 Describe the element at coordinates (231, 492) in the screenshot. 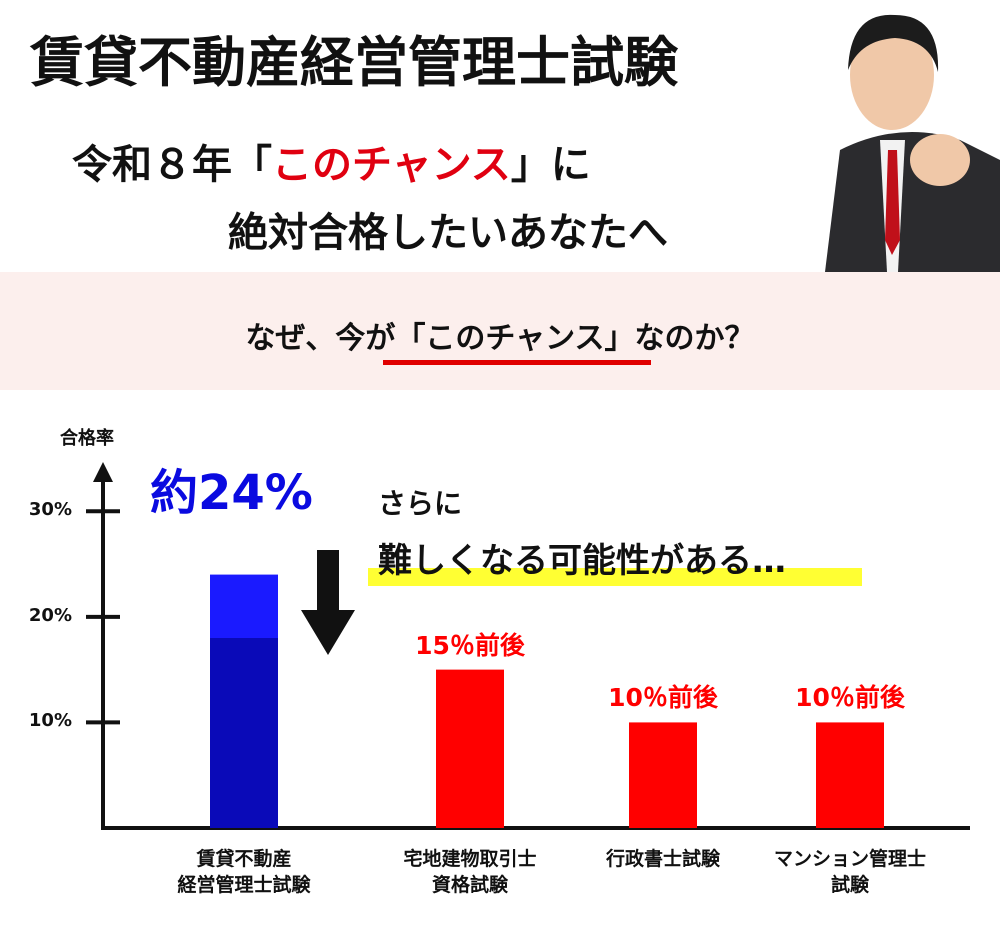

I see `value-label: 約24%` at that location.